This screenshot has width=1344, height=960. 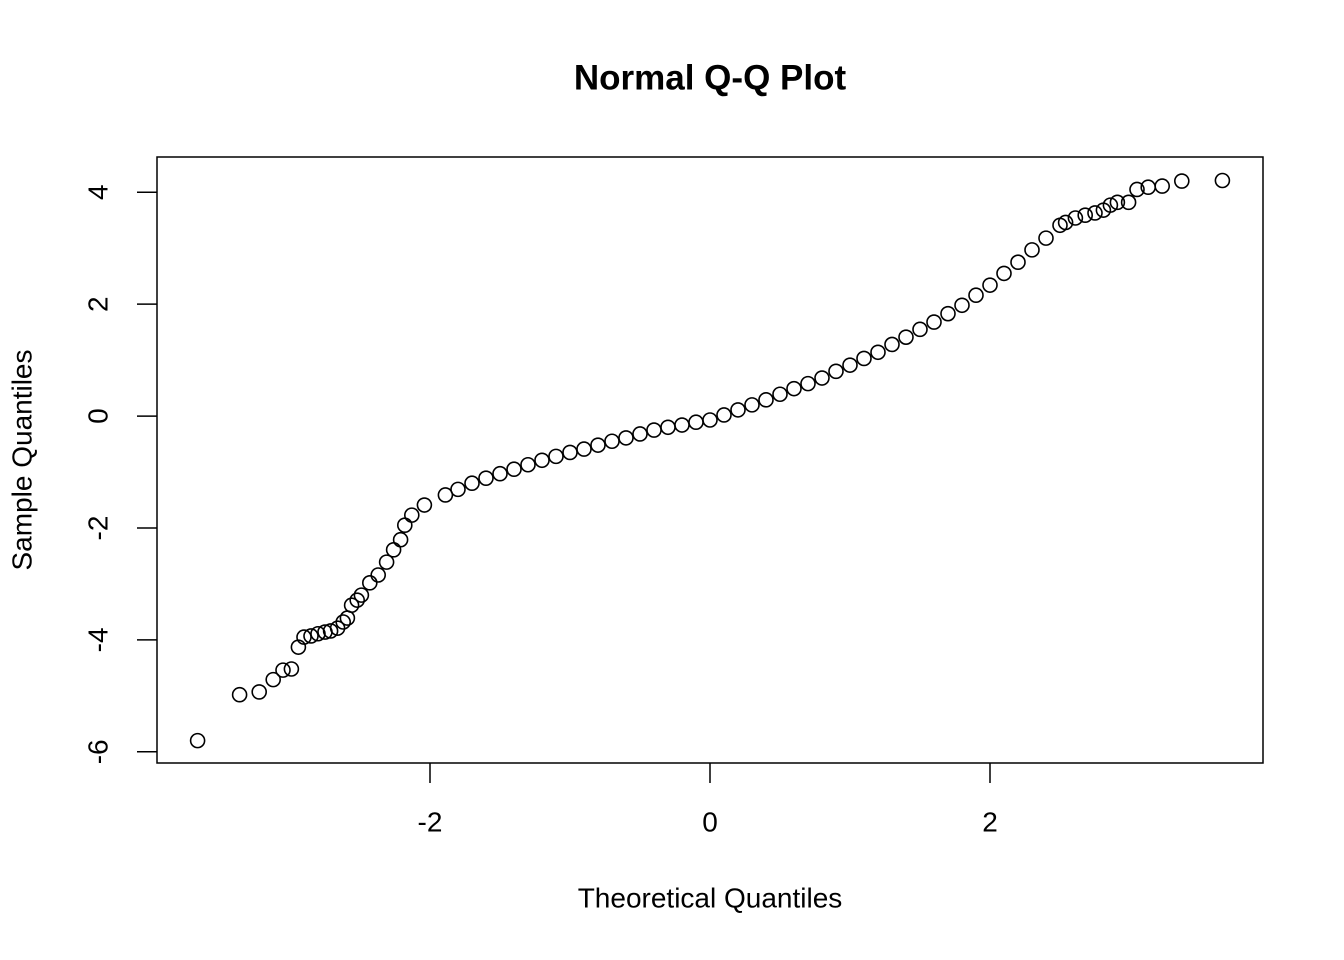 What do you see at coordinates (21, 459) in the screenshot?
I see `y-axis-label: Sample Quantiles` at bounding box center [21, 459].